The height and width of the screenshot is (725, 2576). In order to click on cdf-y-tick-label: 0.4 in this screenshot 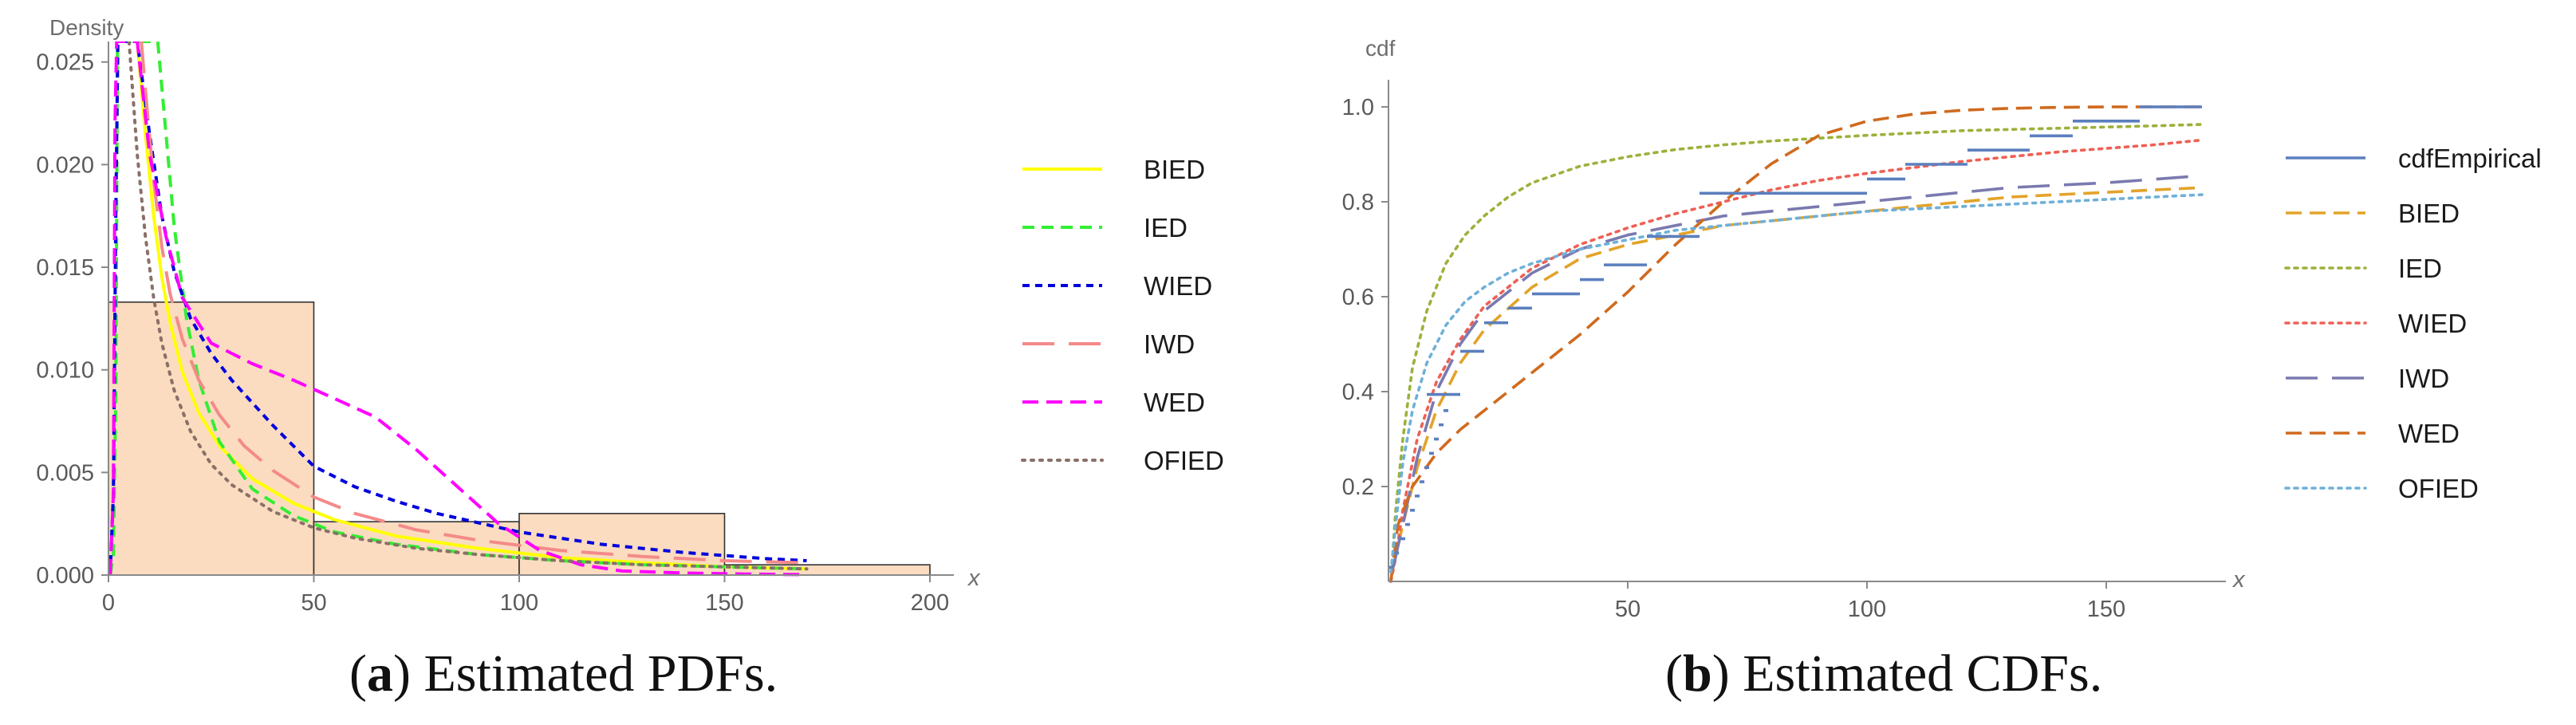, I will do `click(1358, 393)`.